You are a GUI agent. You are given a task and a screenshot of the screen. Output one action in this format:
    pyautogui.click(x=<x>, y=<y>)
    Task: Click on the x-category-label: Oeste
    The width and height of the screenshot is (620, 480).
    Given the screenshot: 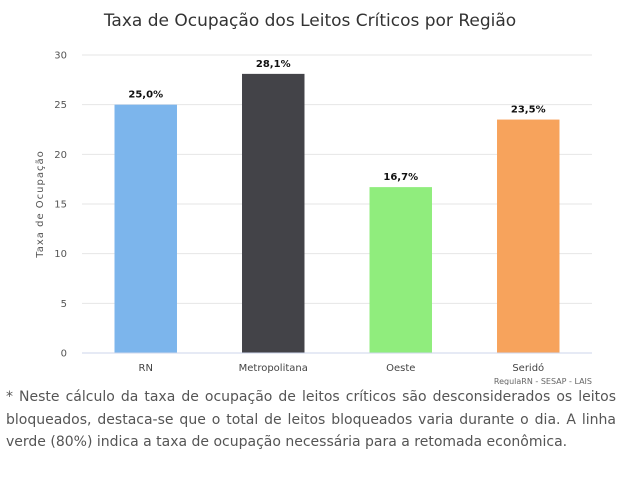 What is the action you would take?
    pyautogui.click(x=400, y=368)
    